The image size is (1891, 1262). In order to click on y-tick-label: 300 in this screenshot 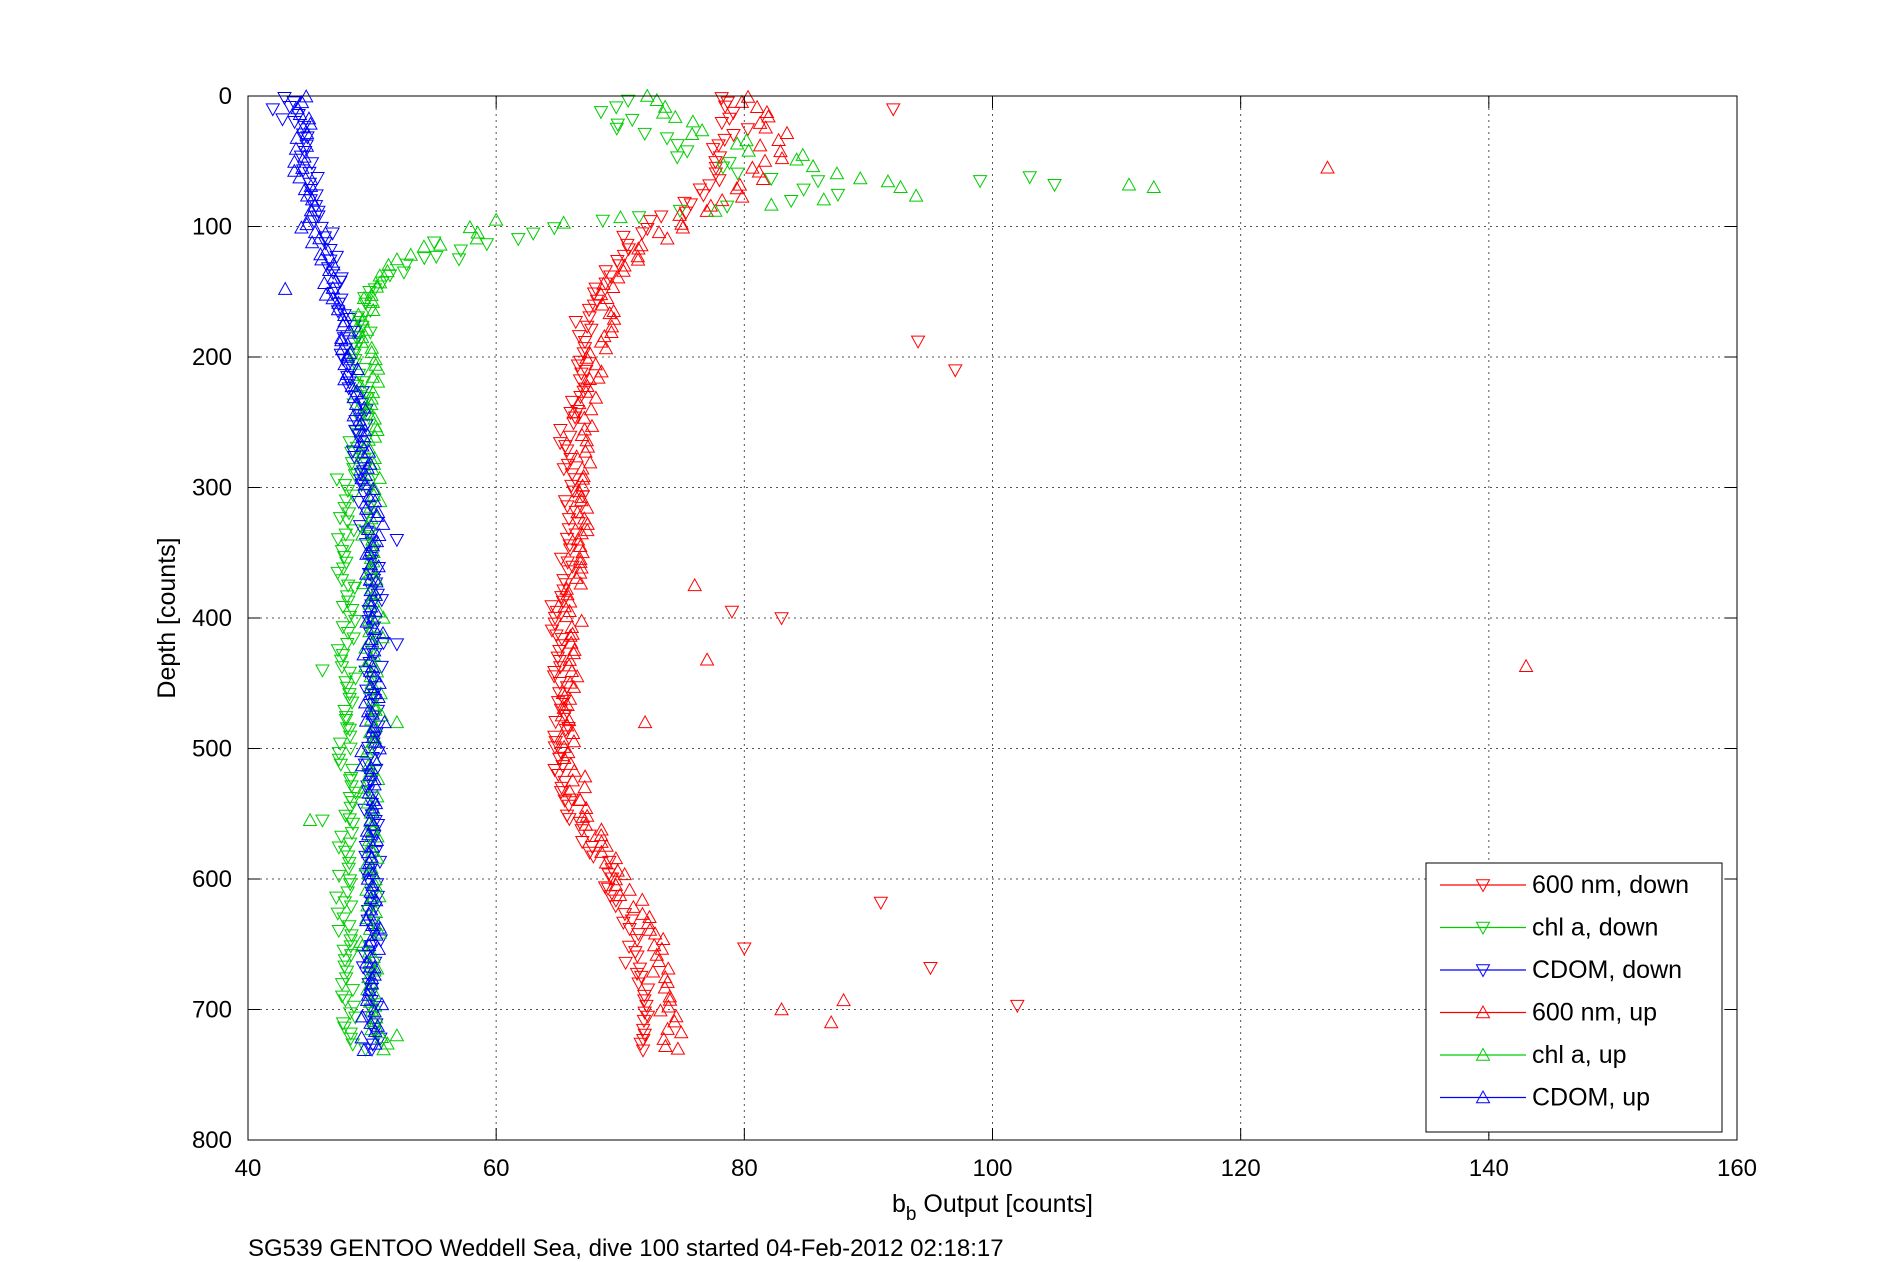, I will do `click(212, 488)`.